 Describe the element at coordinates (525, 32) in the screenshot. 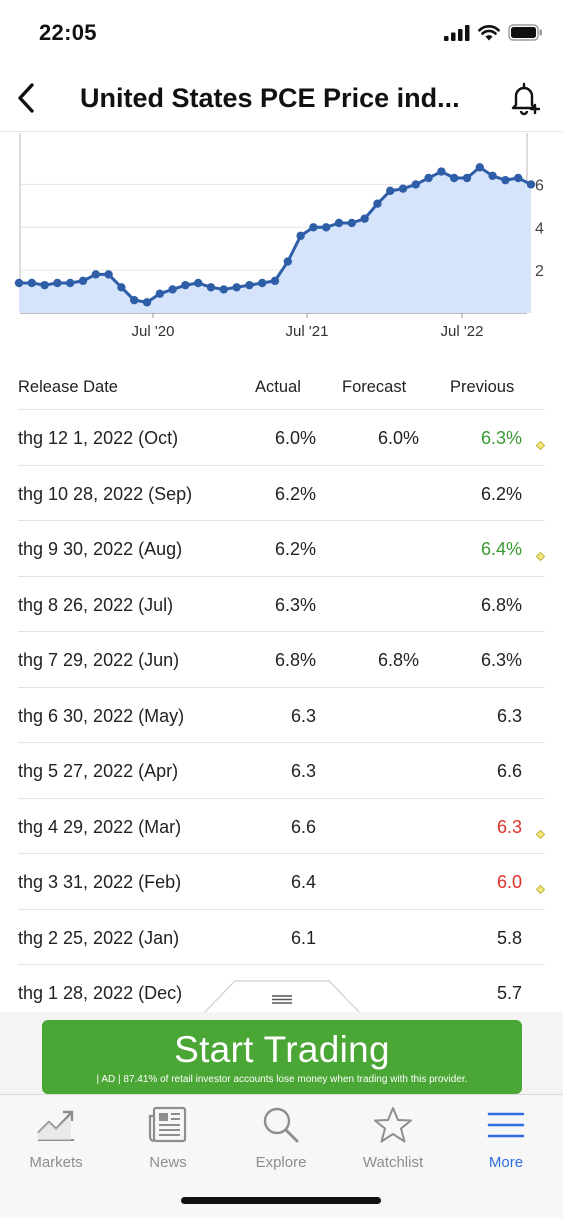

I see `battery-icon` at that location.